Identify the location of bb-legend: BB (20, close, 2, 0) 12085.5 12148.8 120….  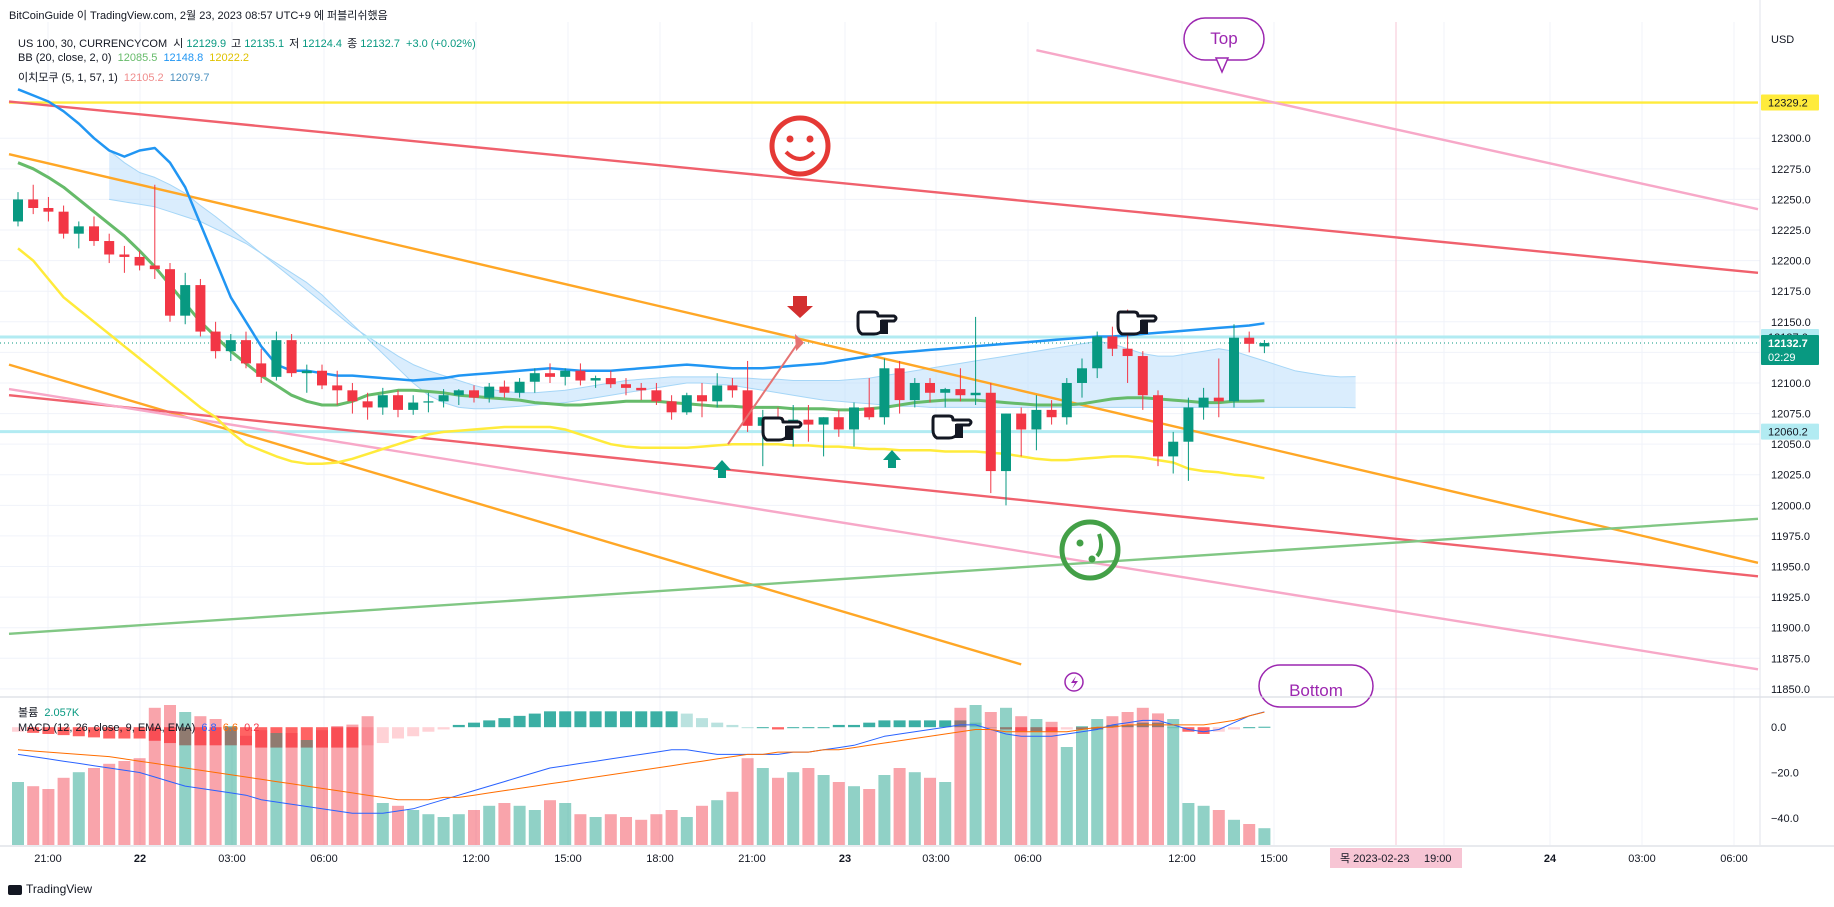
(135, 58).